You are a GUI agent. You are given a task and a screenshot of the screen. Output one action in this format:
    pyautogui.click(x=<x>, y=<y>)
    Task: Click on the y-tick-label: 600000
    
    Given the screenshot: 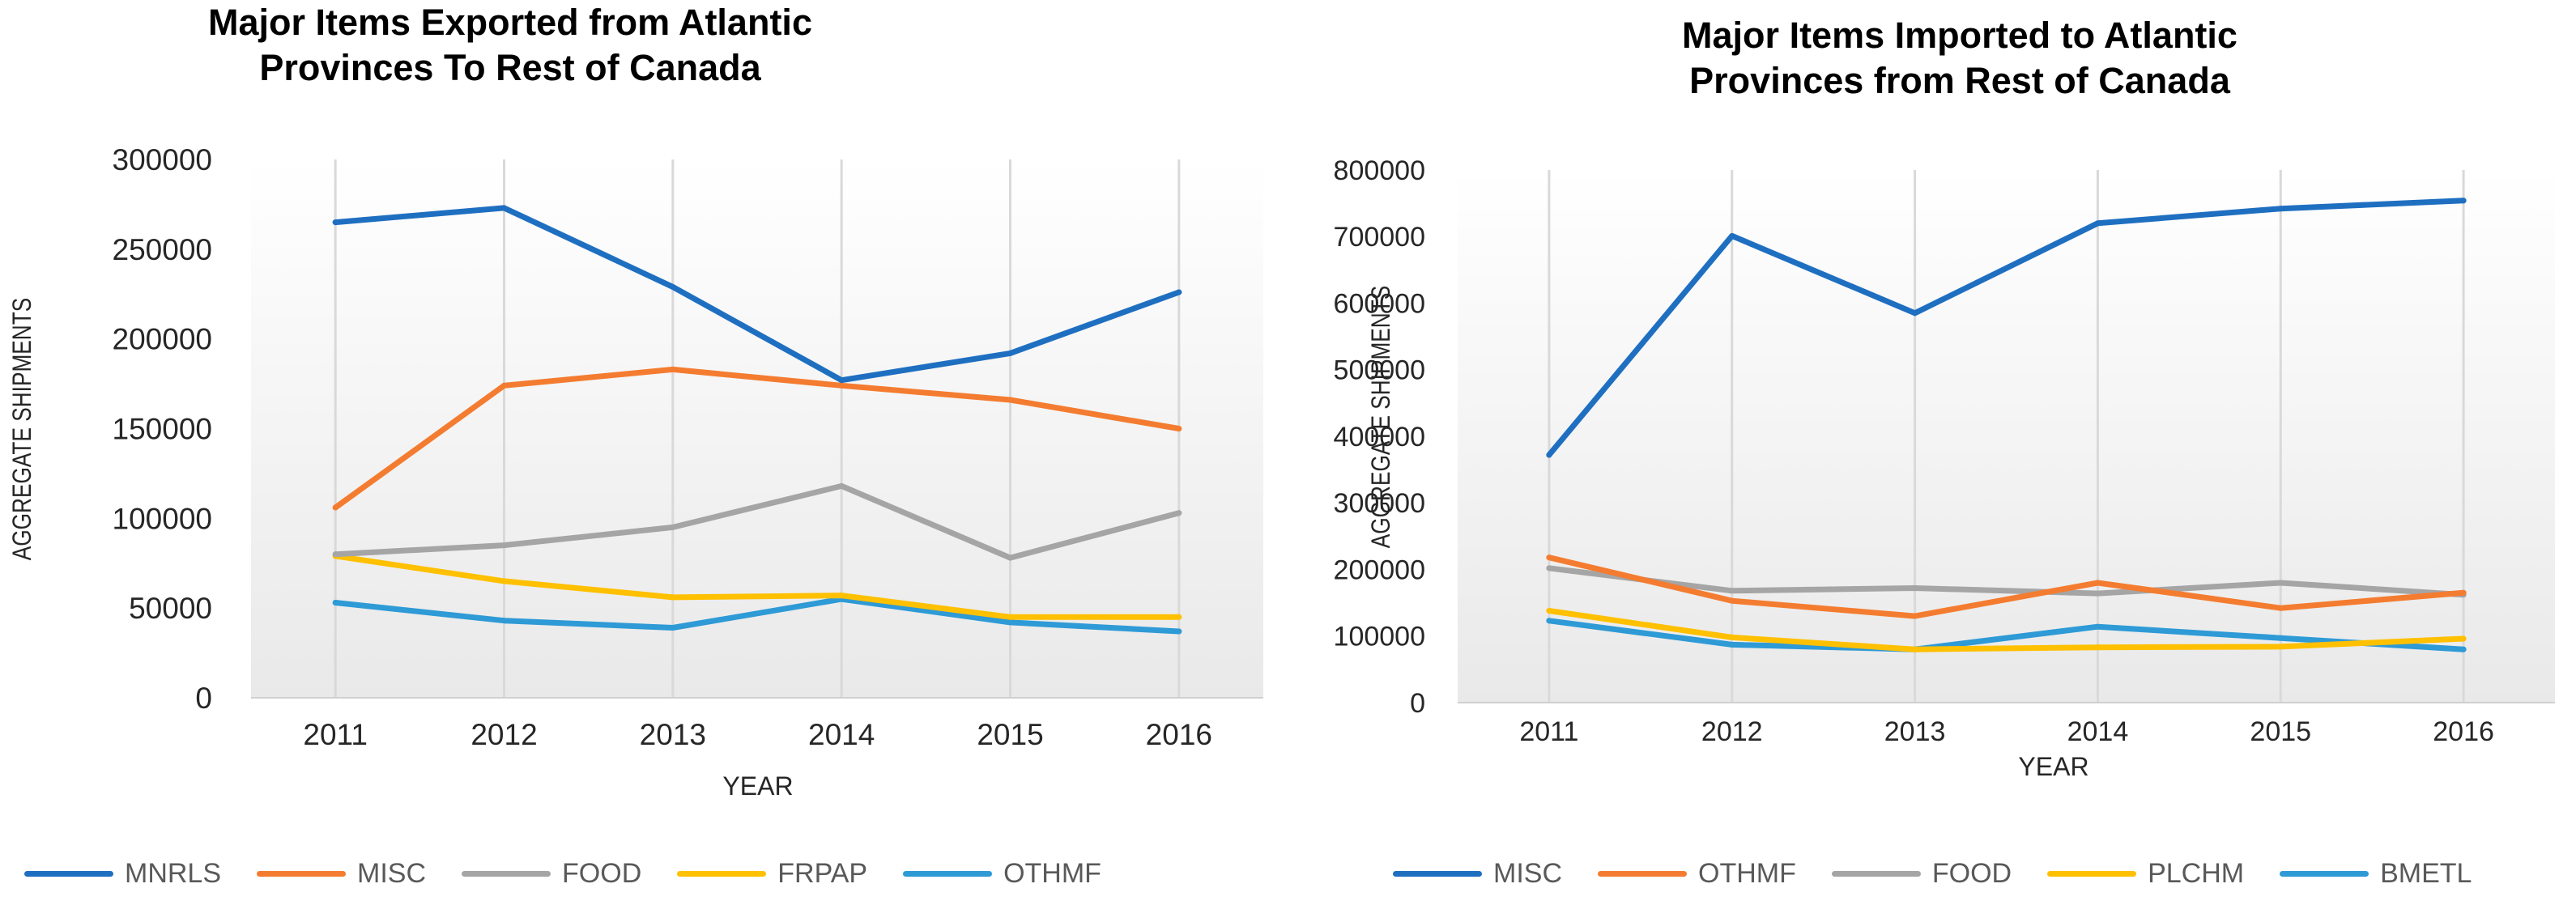 What is the action you would take?
    pyautogui.click(x=1379, y=303)
    